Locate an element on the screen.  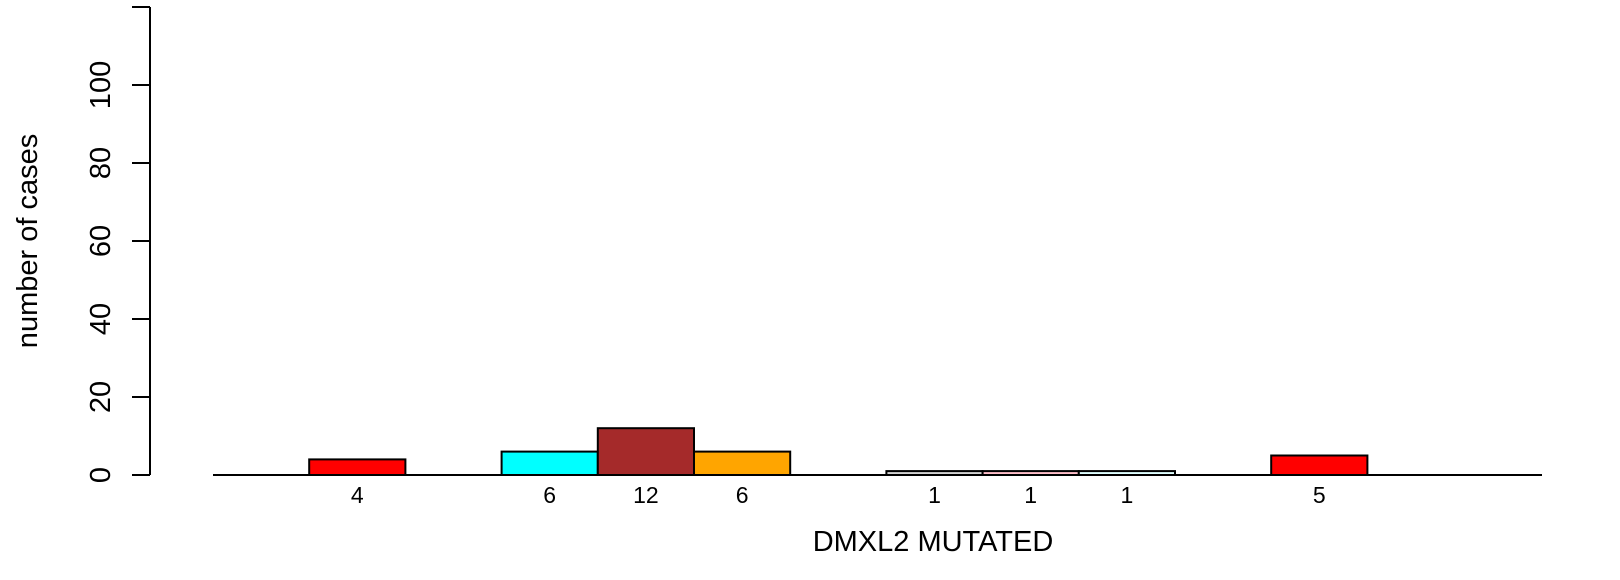
y-tick-label: 40 is located at coordinates (101, 319).